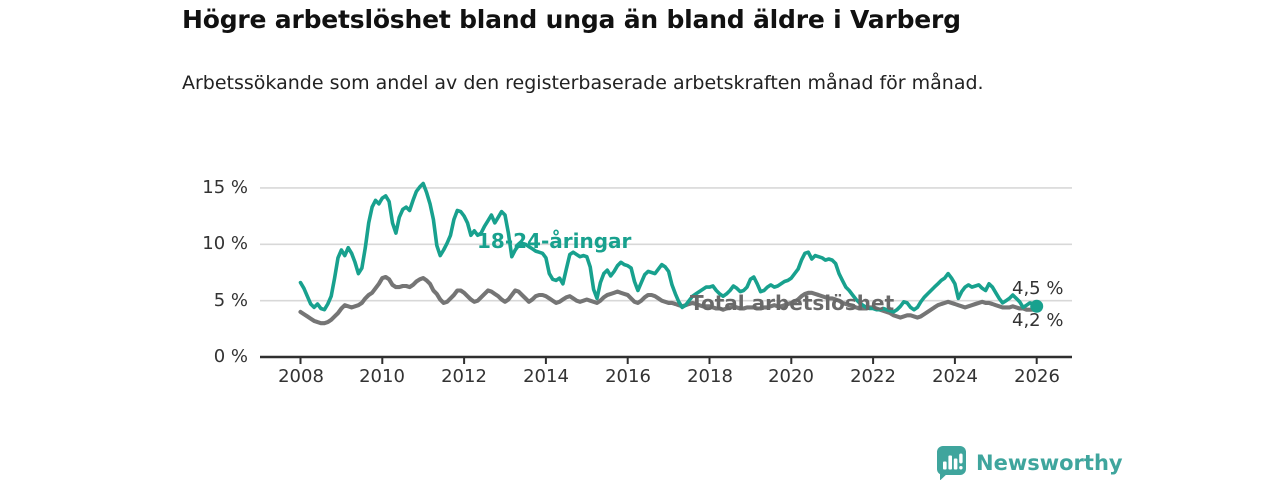  I want to click on end-value-label-18-24: 4,5 %, so click(1038, 288).